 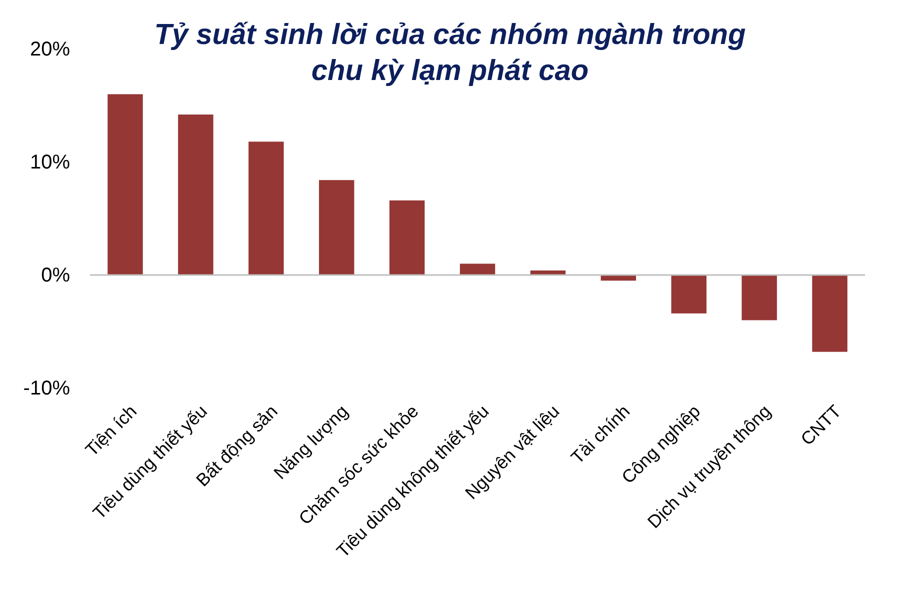 I want to click on x-tick-label: Tiện ích, so click(x=111, y=430).